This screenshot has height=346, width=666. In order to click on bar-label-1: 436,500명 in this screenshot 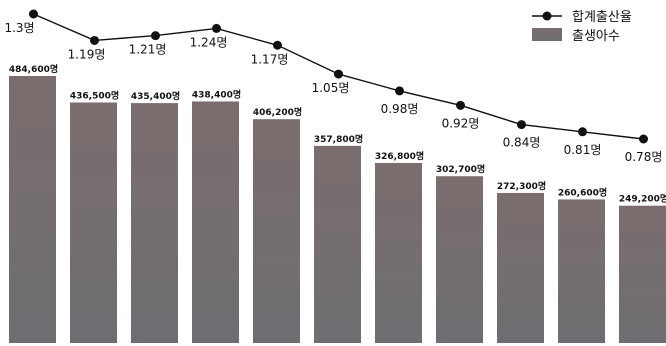, I will do `click(94, 96)`.